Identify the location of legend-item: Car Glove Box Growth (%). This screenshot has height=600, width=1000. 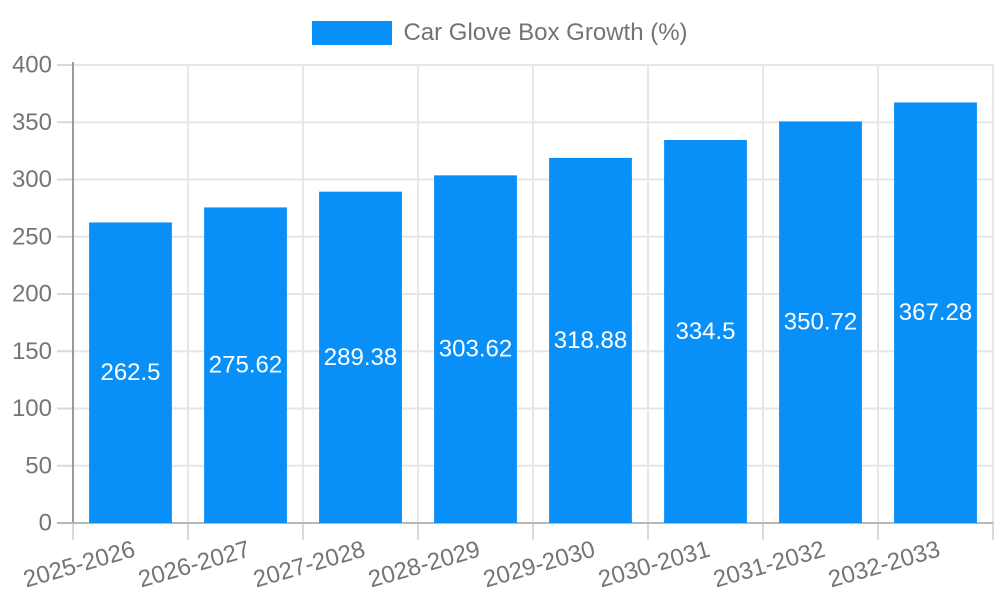
(500, 33).